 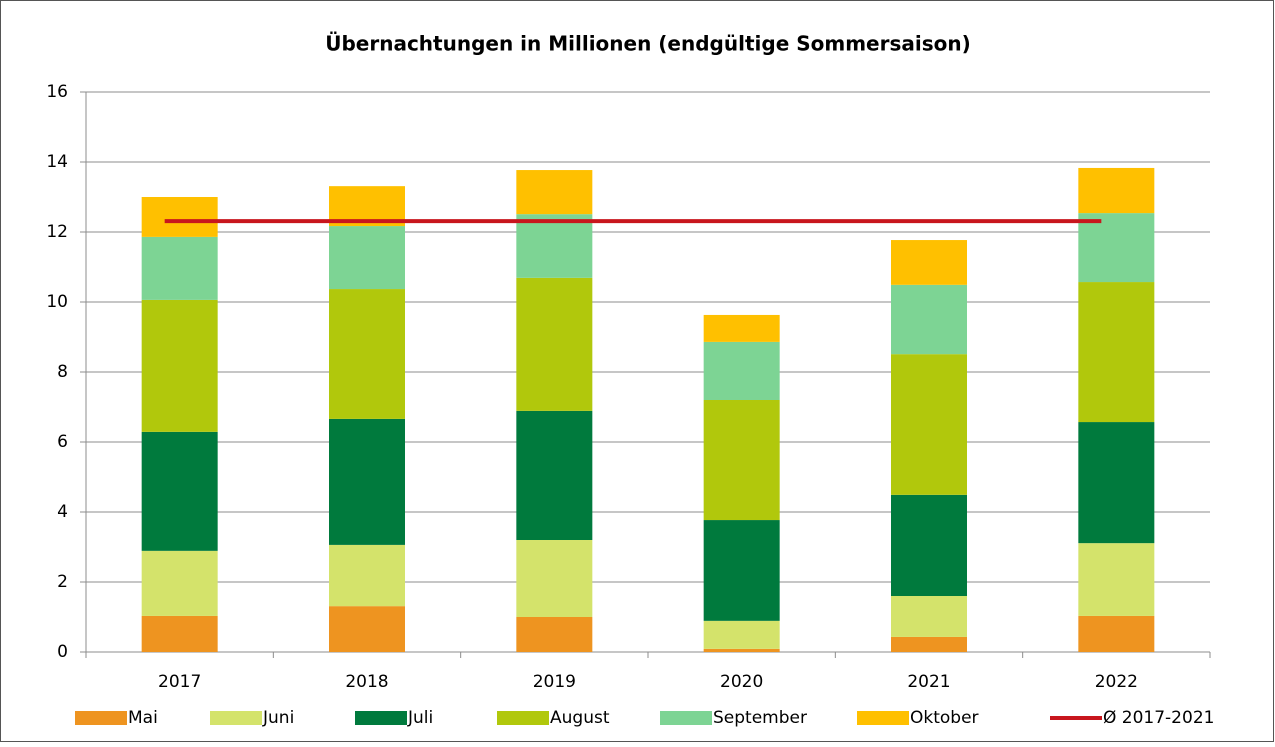 I want to click on y-tick-label: 16, so click(x=57, y=92).